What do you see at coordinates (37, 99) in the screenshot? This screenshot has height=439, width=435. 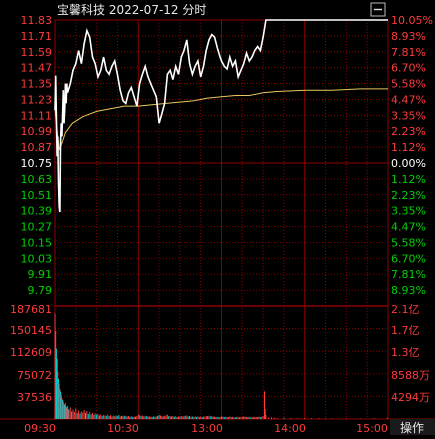 I see `price-tick-label: 11.23` at bounding box center [37, 99].